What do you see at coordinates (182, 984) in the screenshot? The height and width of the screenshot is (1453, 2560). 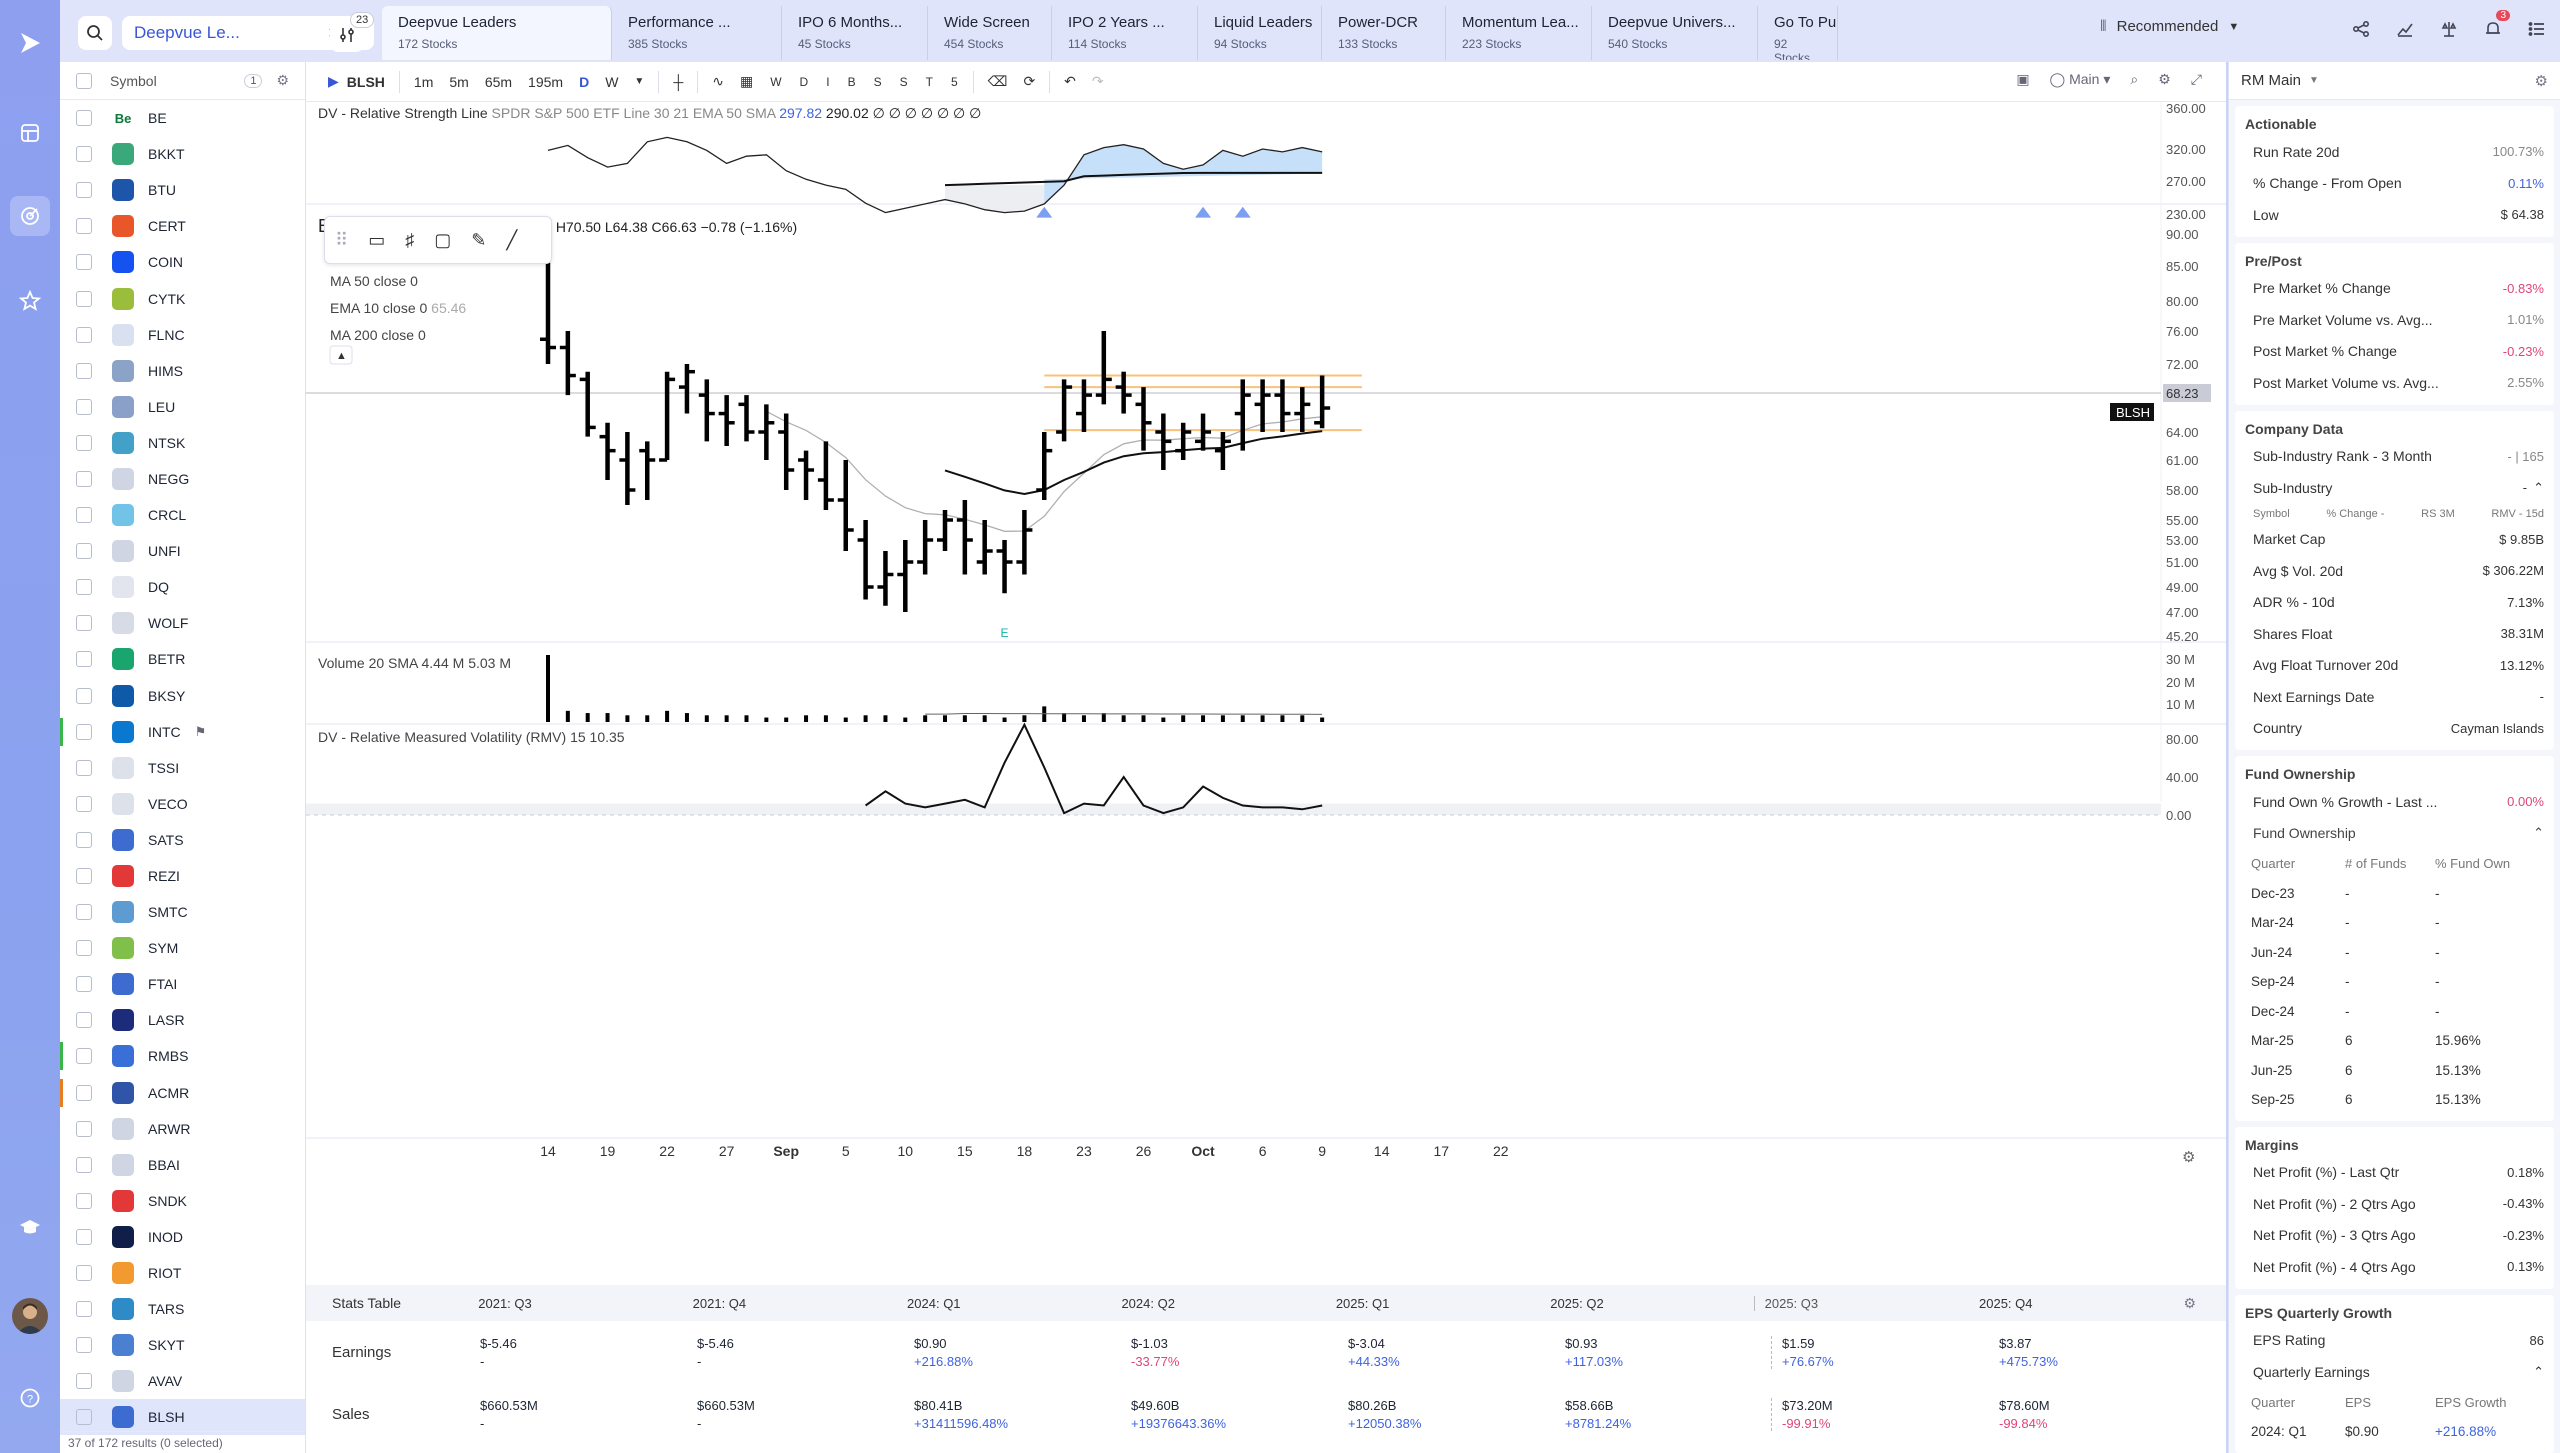 I see `sidebar-item-ftai: FTAI` at bounding box center [182, 984].